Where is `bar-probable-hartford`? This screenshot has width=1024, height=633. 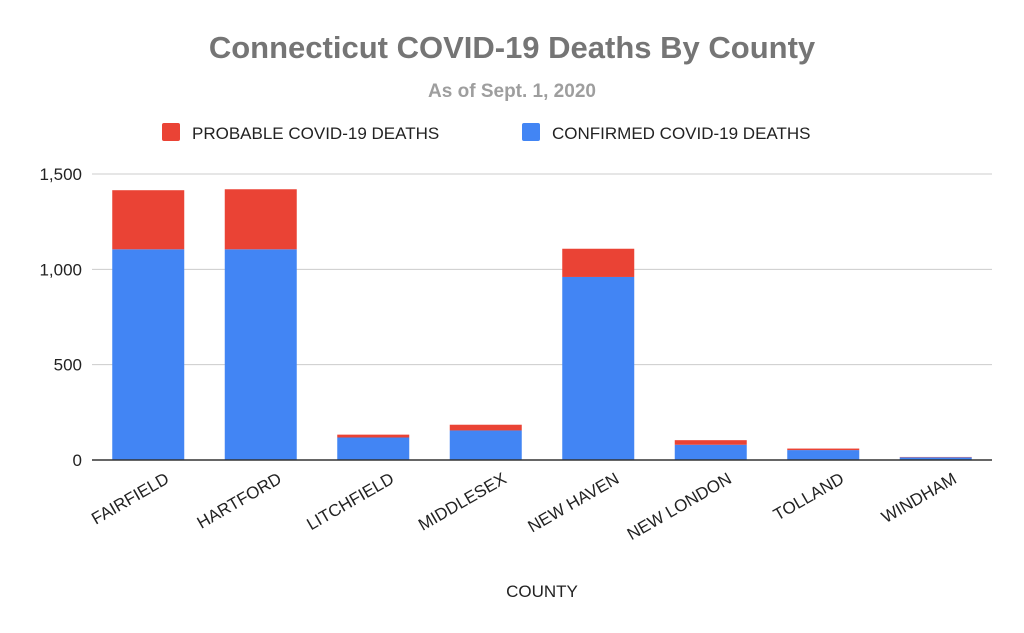 bar-probable-hartford is located at coordinates (260, 219).